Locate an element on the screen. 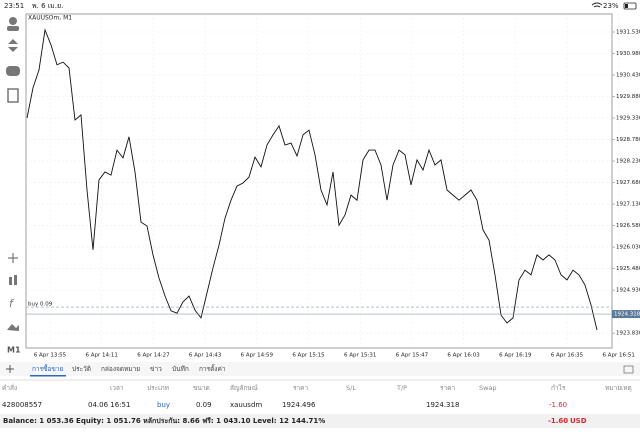 This screenshot has width=640, height=447. new-order-icon is located at coordinates (13, 95).